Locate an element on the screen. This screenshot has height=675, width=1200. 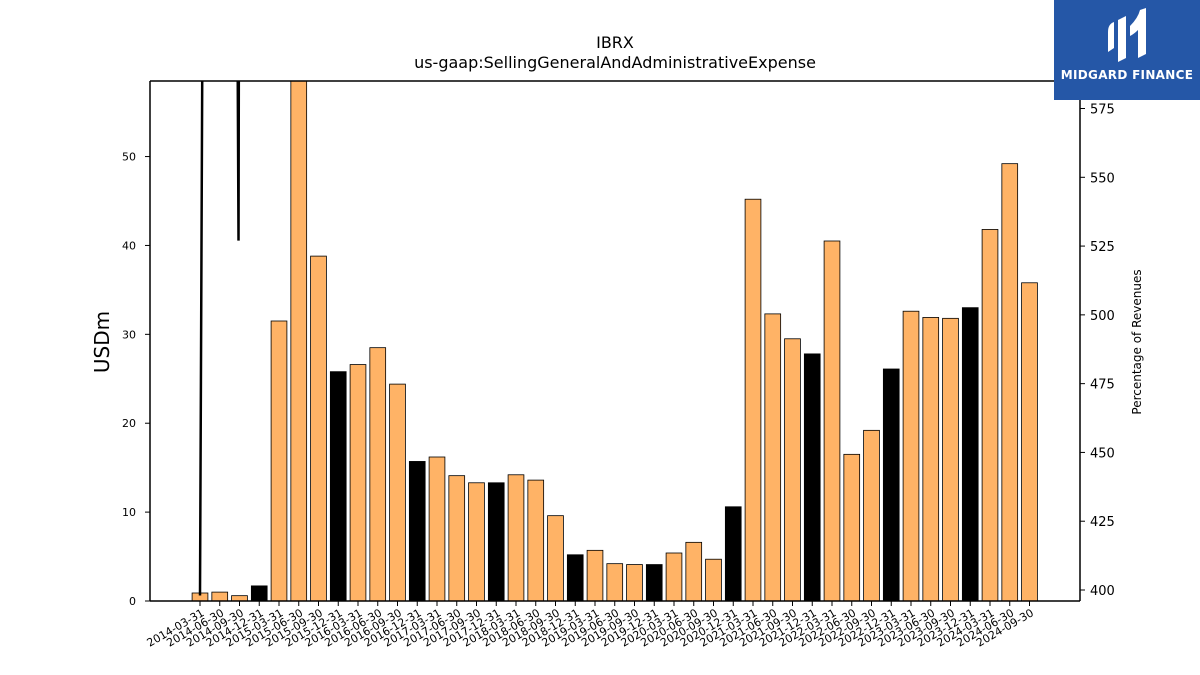
y-tick-label-right: 575 is located at coordinates (1102, 110).